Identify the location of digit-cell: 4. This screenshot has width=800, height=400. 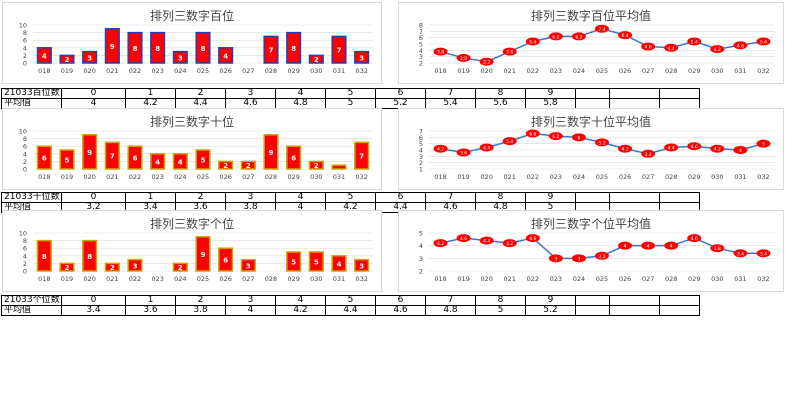
(300, 300).